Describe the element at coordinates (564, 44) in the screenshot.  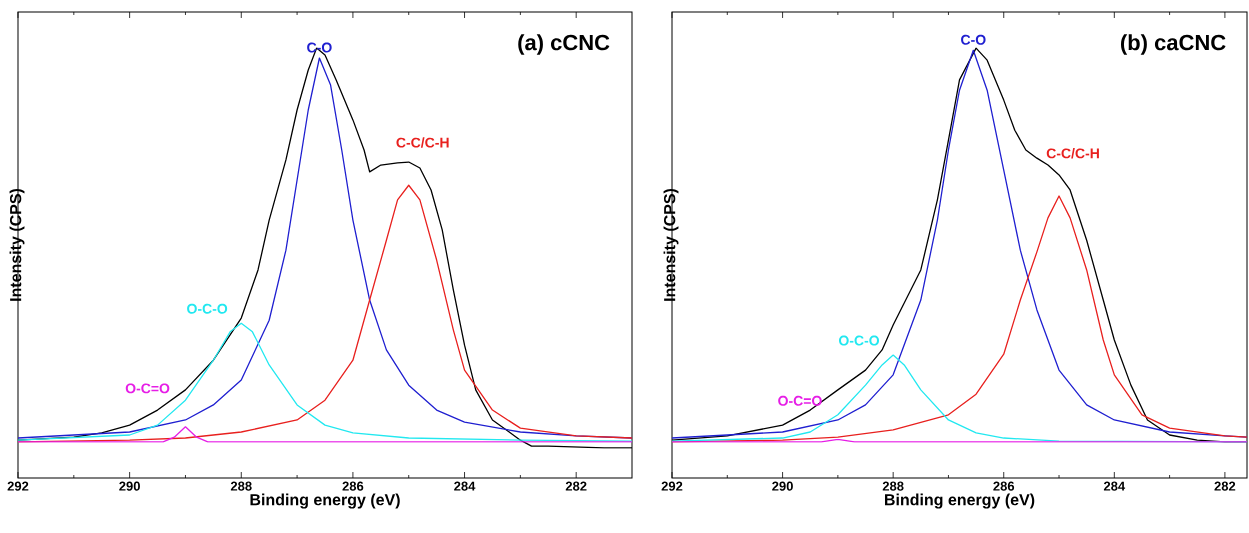
I see `chart-title: (a) cCNC` at that location.